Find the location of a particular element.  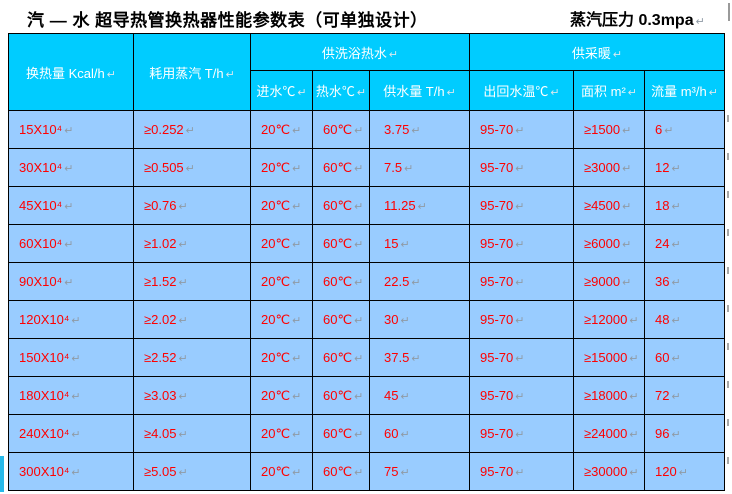

cell-steam-consumption: ≥0.505 ↵ is located at coordinates (192, 167).